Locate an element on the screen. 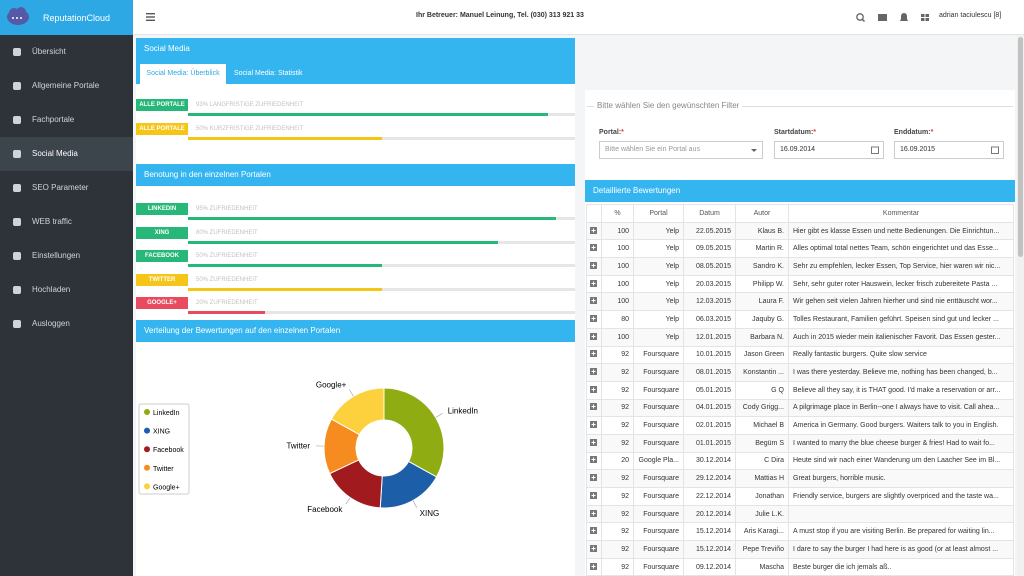 Image resolution: width=1024 pixels, height=576 pixels. slice-label: Twitter is located at coordinates (298, 446).